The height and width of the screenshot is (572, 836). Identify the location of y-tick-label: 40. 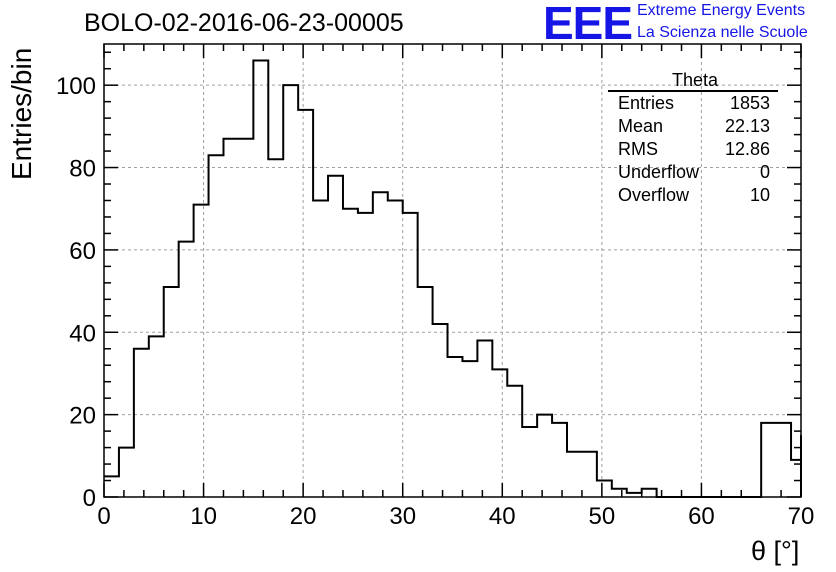
(82, 333).